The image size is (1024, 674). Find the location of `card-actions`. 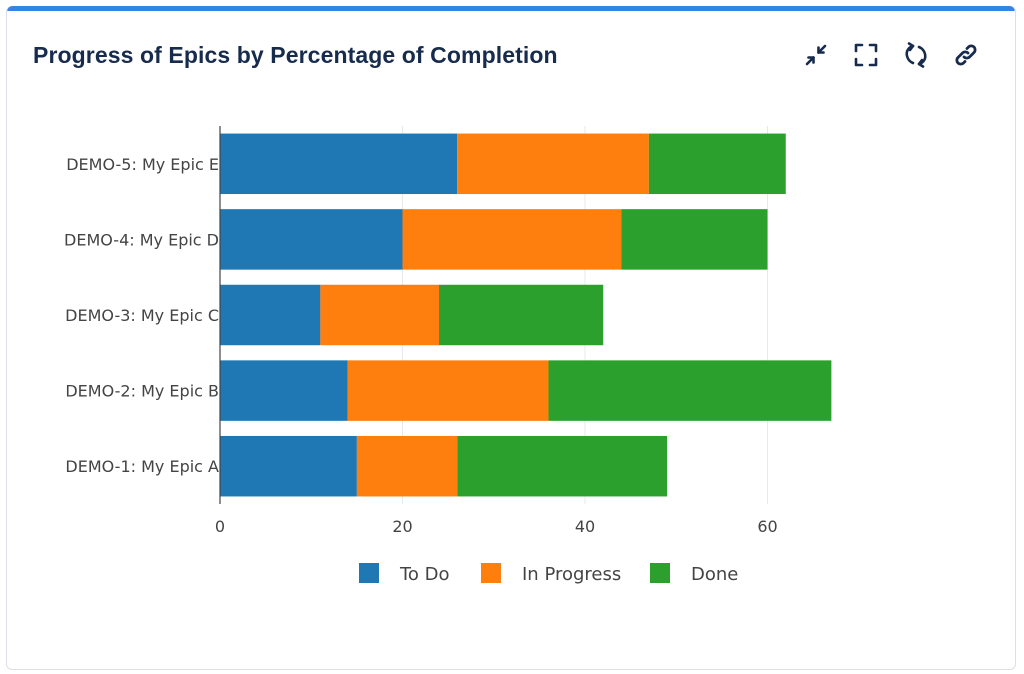

card-actions is located at coordinates (891, 55).